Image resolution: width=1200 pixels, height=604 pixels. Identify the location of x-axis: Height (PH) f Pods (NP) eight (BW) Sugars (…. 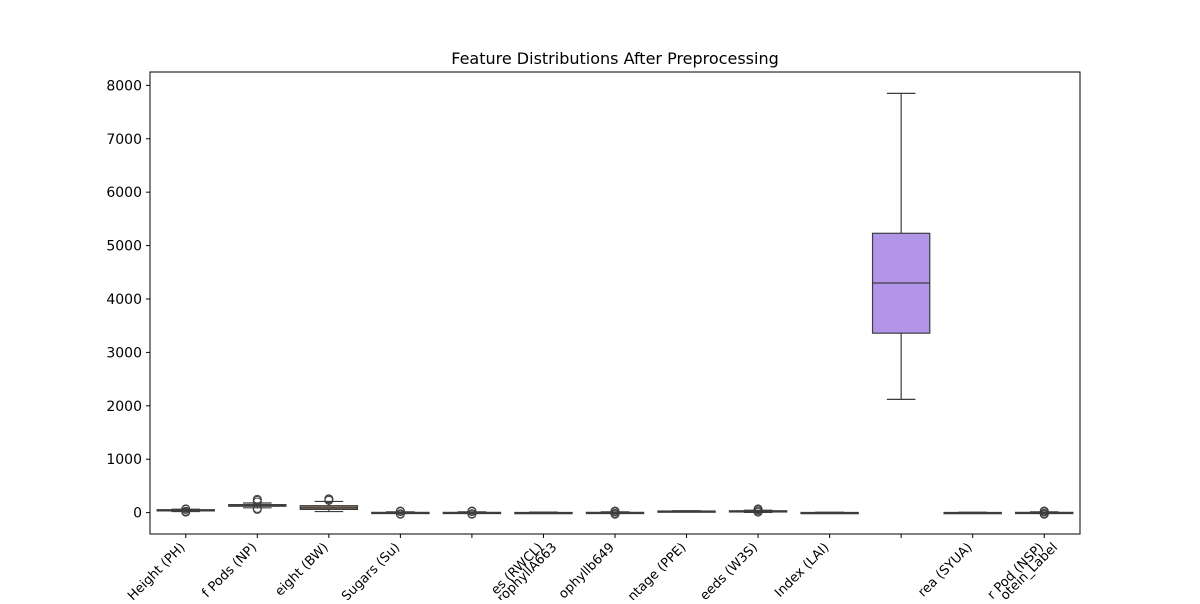
(593, 569).